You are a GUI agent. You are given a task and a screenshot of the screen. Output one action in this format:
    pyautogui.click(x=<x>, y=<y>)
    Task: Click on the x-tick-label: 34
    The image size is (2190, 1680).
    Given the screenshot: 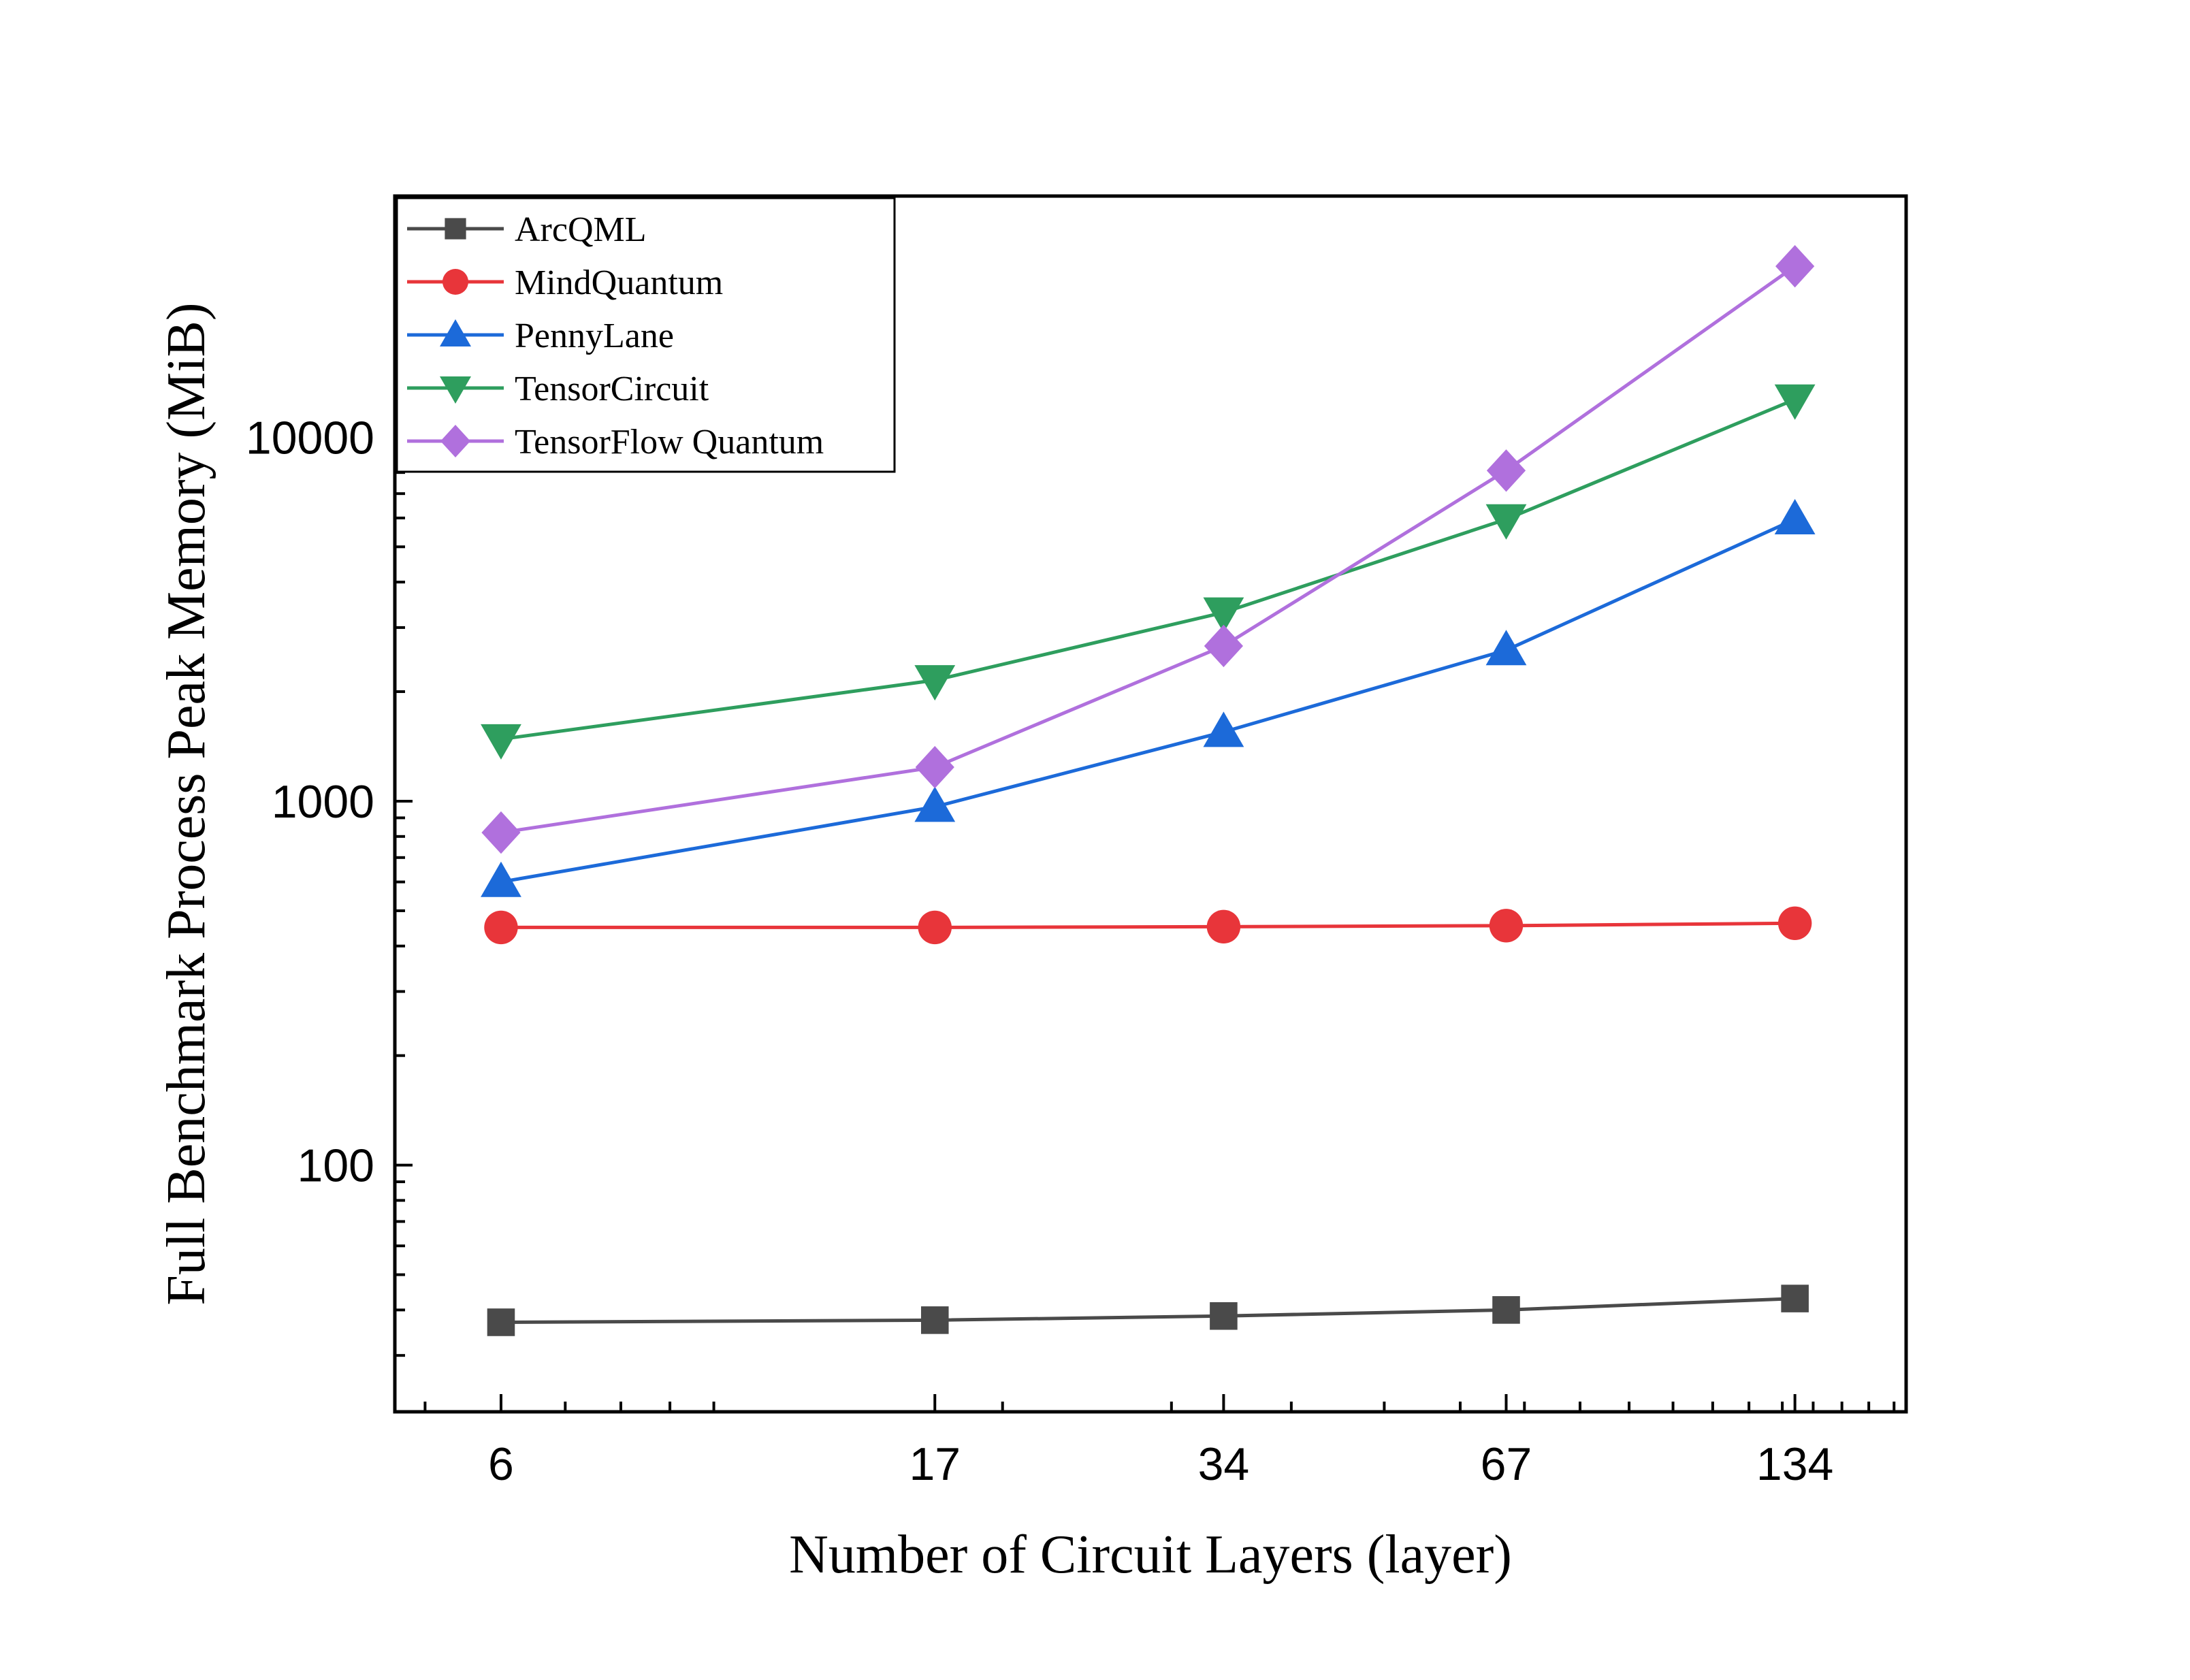 What is the action you would take?
    pyautogui.click(x=1224, y=1464)
    